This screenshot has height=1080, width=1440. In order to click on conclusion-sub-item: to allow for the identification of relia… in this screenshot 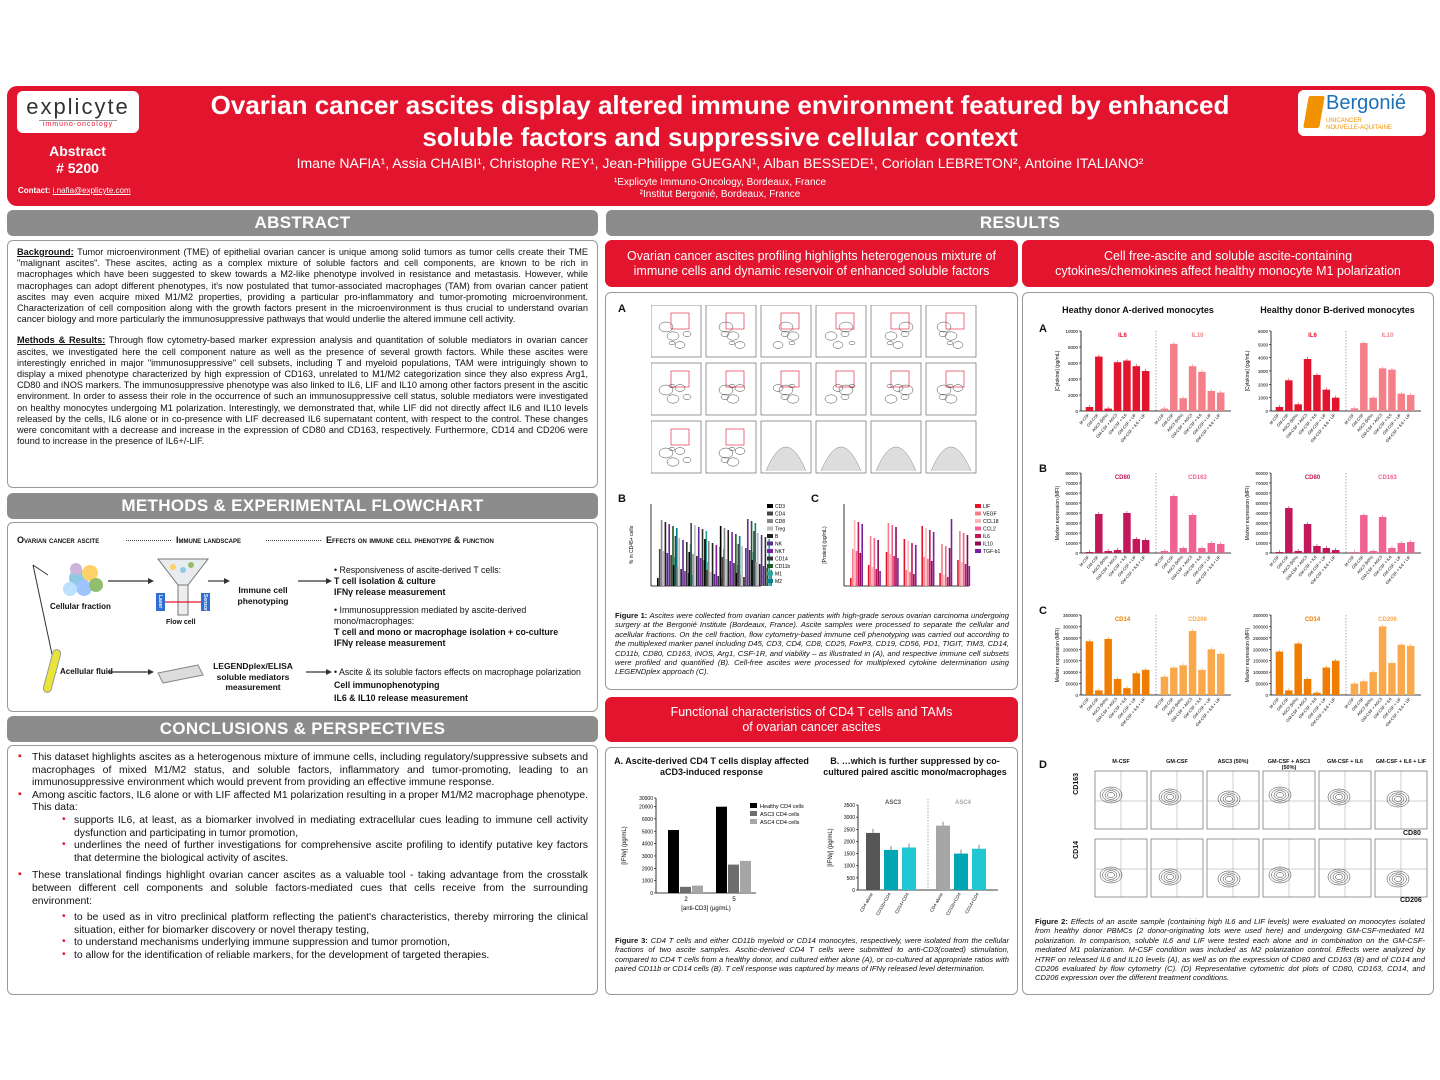, I will do `click(325, 956)`.